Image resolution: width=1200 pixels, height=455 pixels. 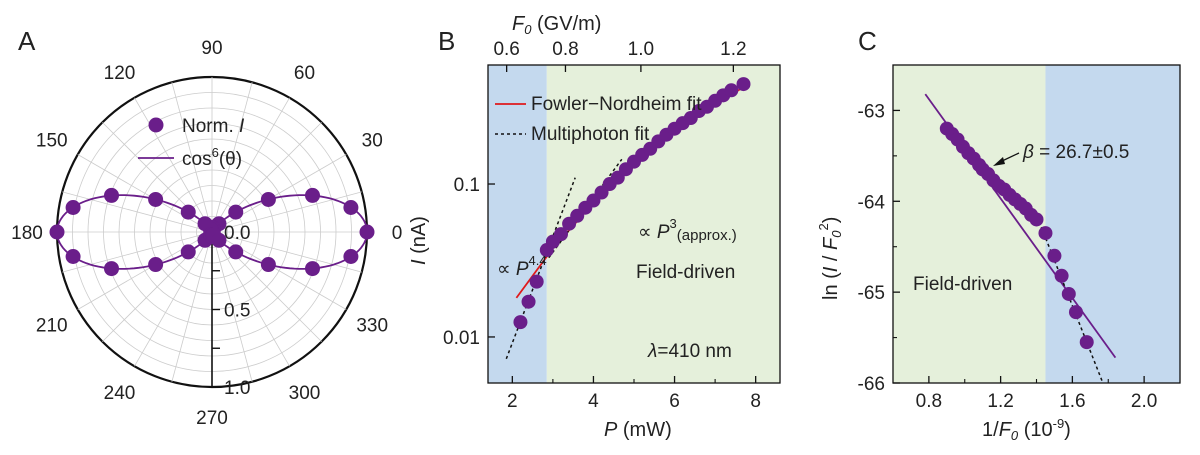 I want to click on panel-b-region, so click(x=663, y=224).